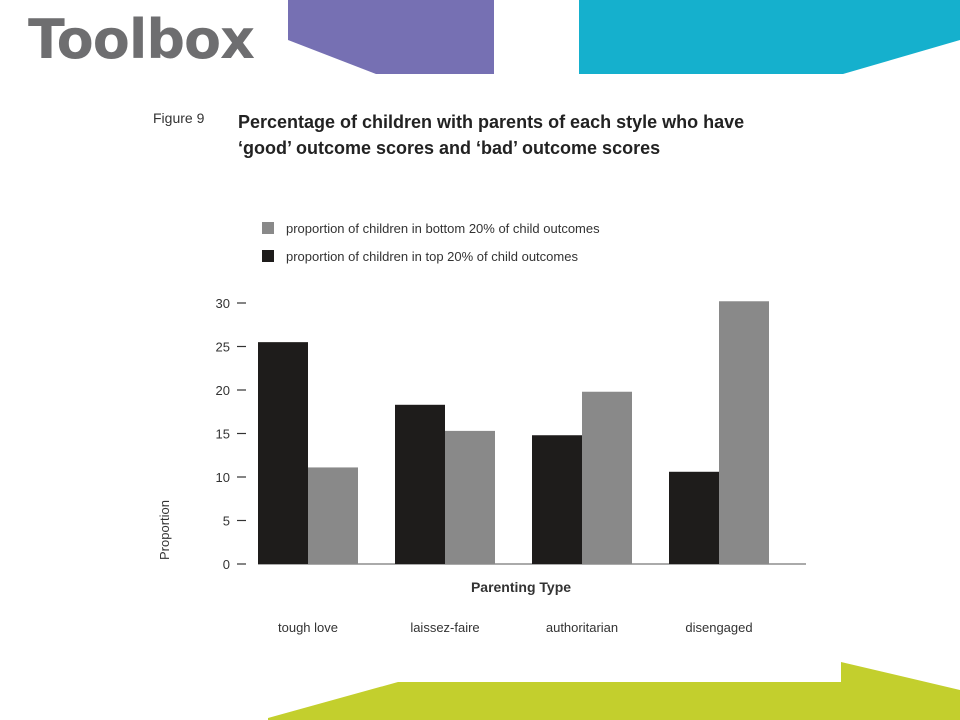  Describe the element at coordinates (557, 499) in the screenshot. I see `bar-top-authoritarian` at that location.